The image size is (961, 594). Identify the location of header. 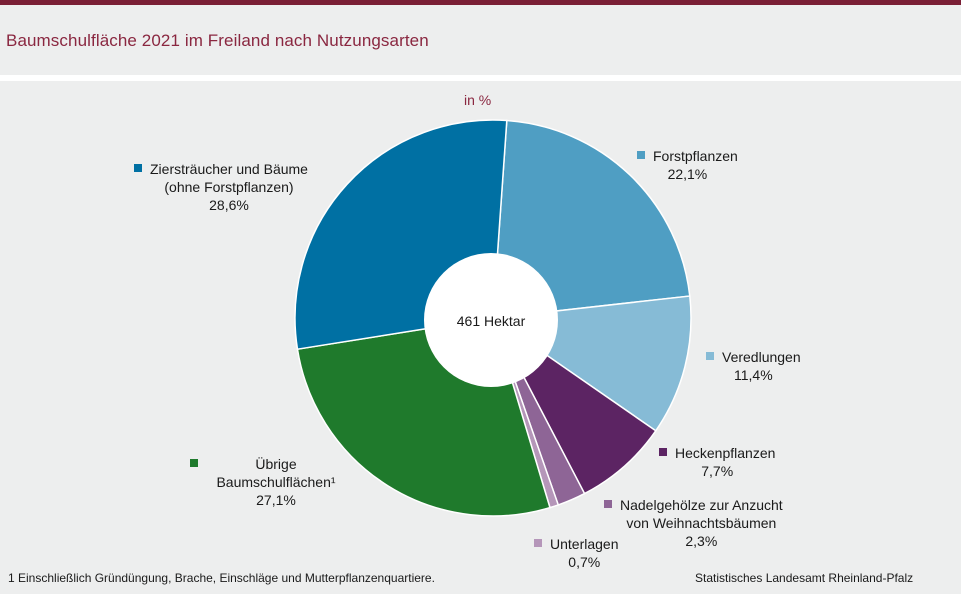
(480, 40).